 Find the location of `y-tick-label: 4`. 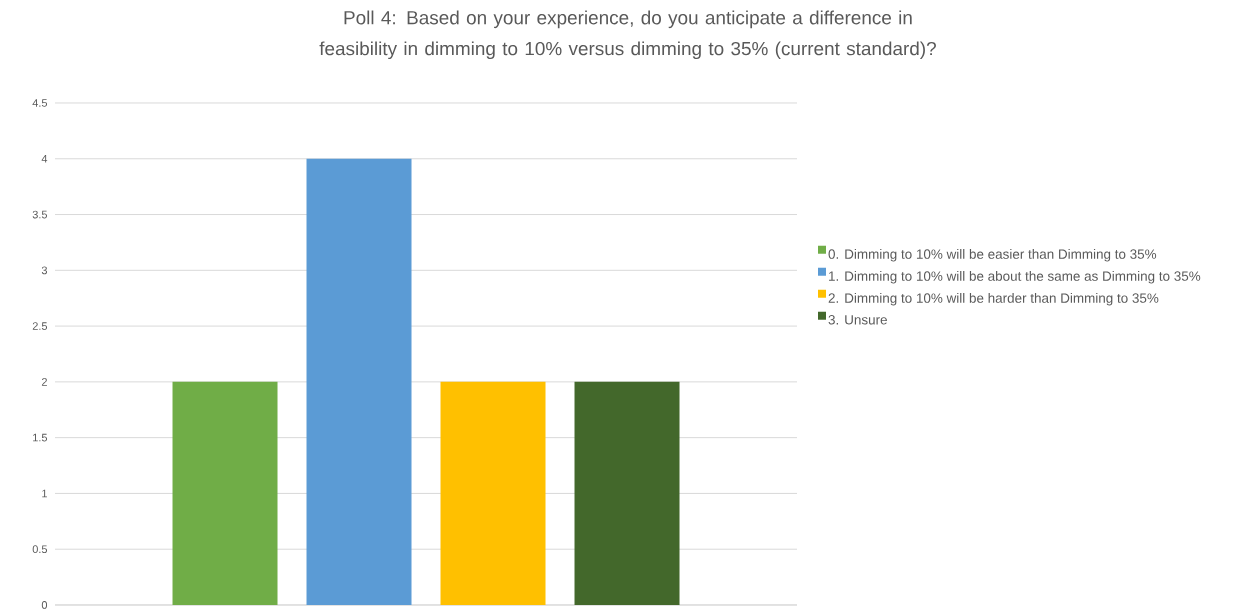

y-tick-label: 4 is located at coordinates (44, 159).